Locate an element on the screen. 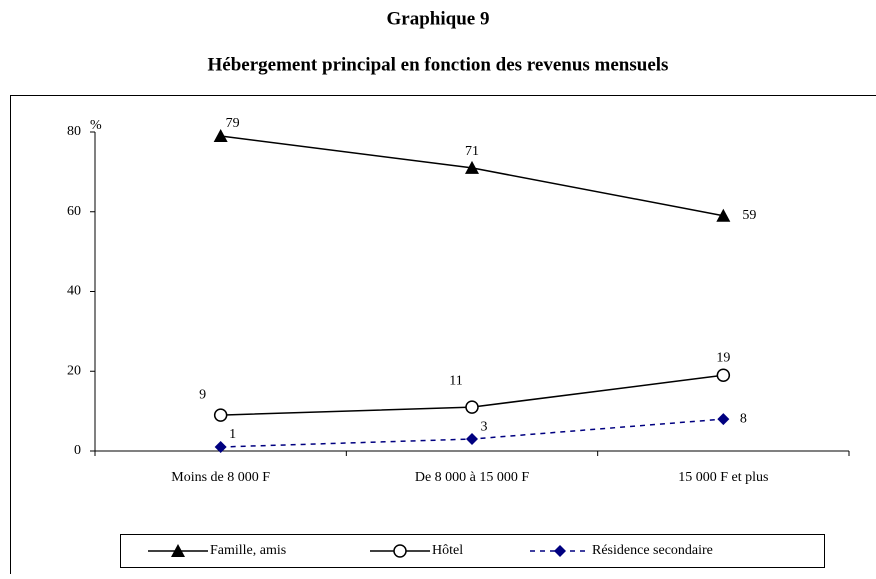 The image size is (876, 579). data-label: 11 is located at coordinates (455, 380).